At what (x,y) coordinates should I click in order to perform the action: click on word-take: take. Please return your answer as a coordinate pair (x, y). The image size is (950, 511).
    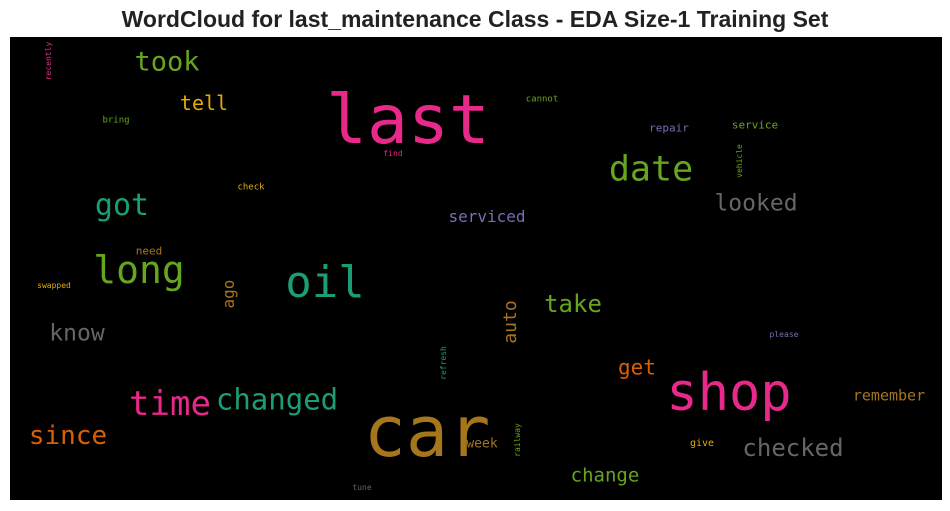
    Looking at the image, I should click on (573, 304).